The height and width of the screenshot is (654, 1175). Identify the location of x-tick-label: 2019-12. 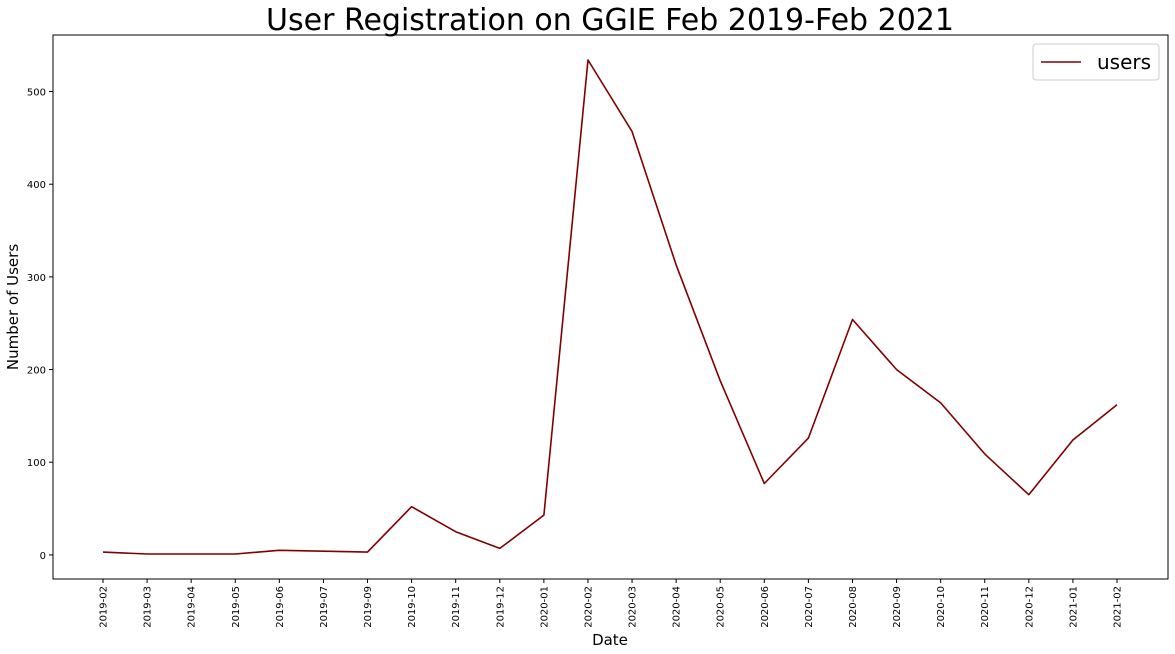
(500, 607).